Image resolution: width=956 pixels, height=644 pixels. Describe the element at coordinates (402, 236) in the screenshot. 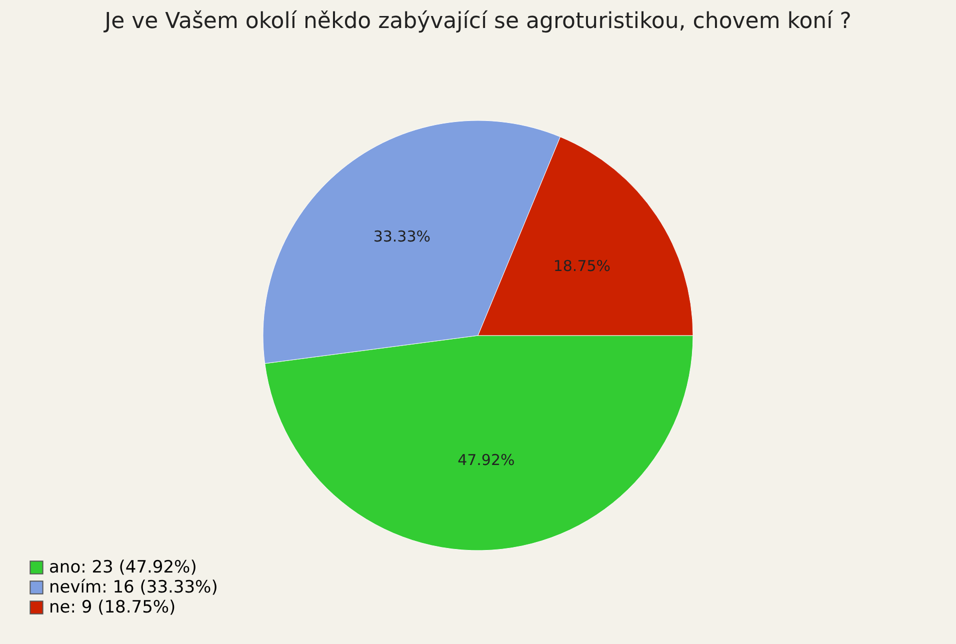

I see `data-label: 33.33%` at that location.